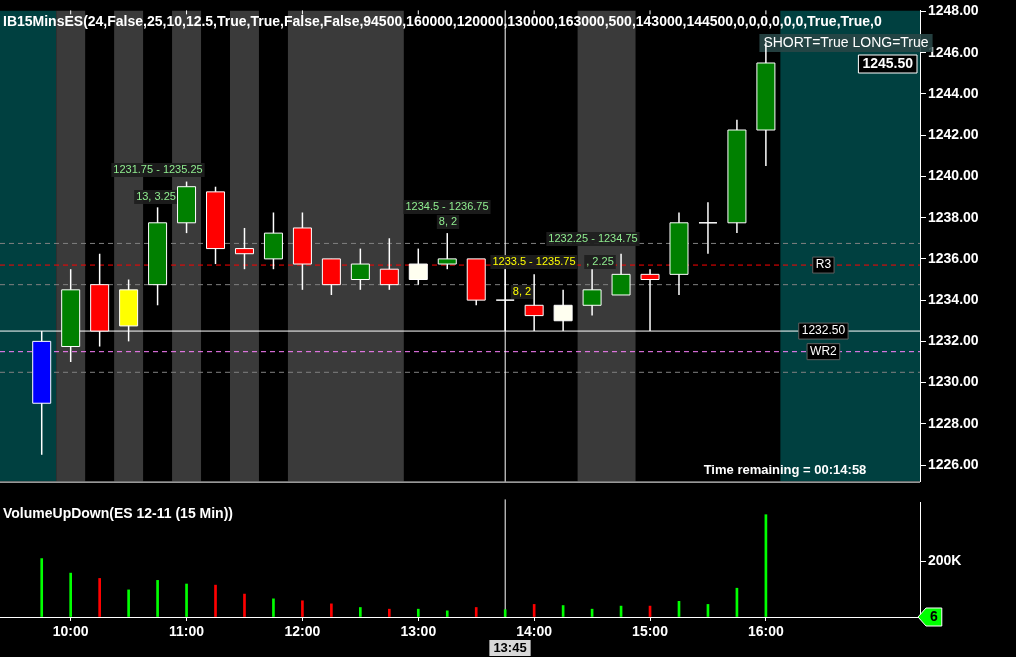 This screenshot has height=657, width=1016. What do you see at coordinates (510, 647) in the screenshot?
I see `text: 13:45` at bounding box center [510, 647].